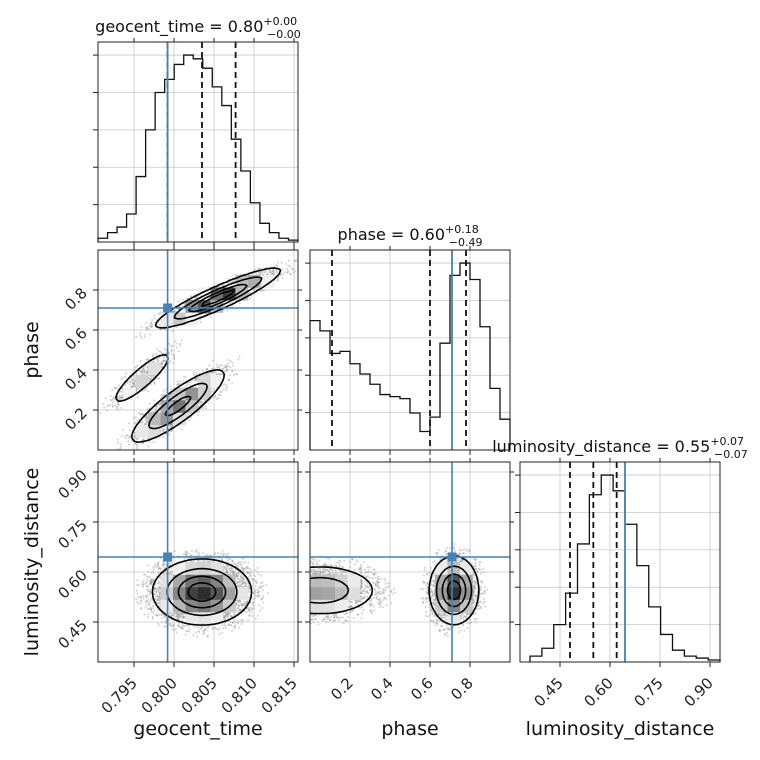 The width and height of the screenshot is (760, 760). I want to click on density-geocent-time-vs-luminosity-distance-frame, so click(198, 562).